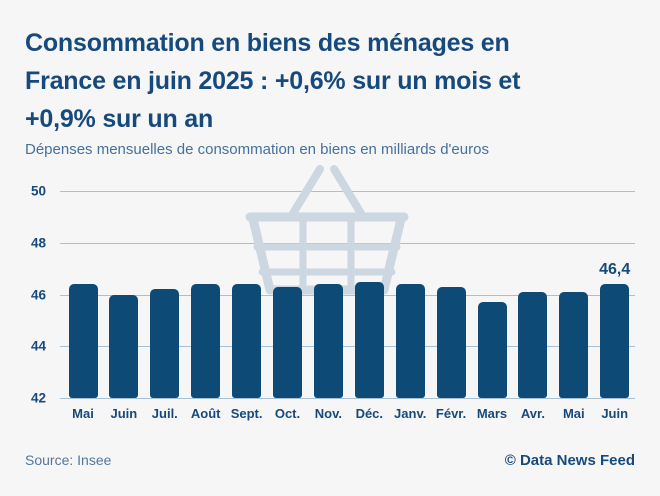 Image resolution: width=660 pixels, height=496 pixels. I want to click on x-tick-label: Janv., so click(410, 413).